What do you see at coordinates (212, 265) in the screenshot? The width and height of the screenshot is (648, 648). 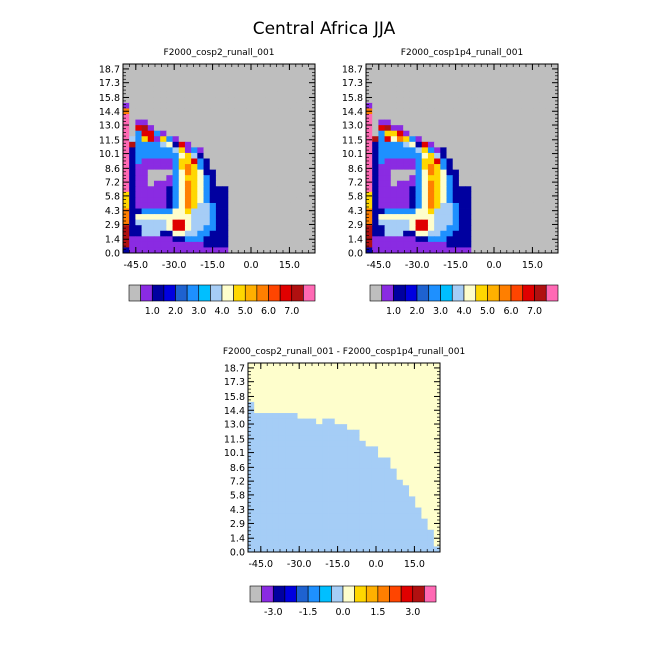 I see `x-tick-label: -15.0` at bounding box center [212, 265].